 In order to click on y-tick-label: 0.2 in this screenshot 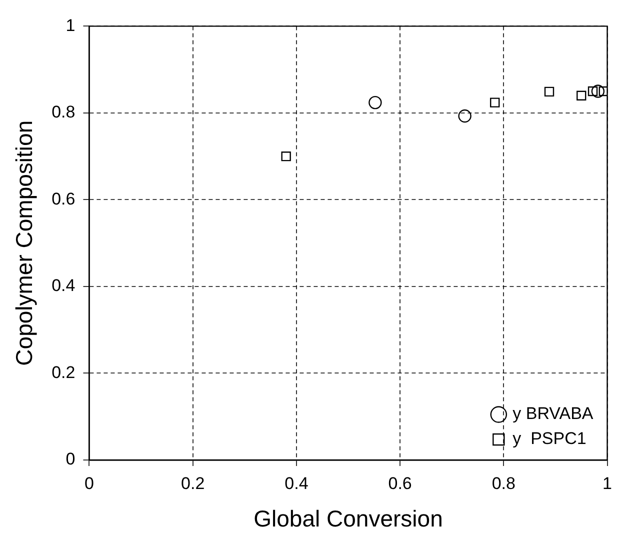, I will do `click(64, 372)`.